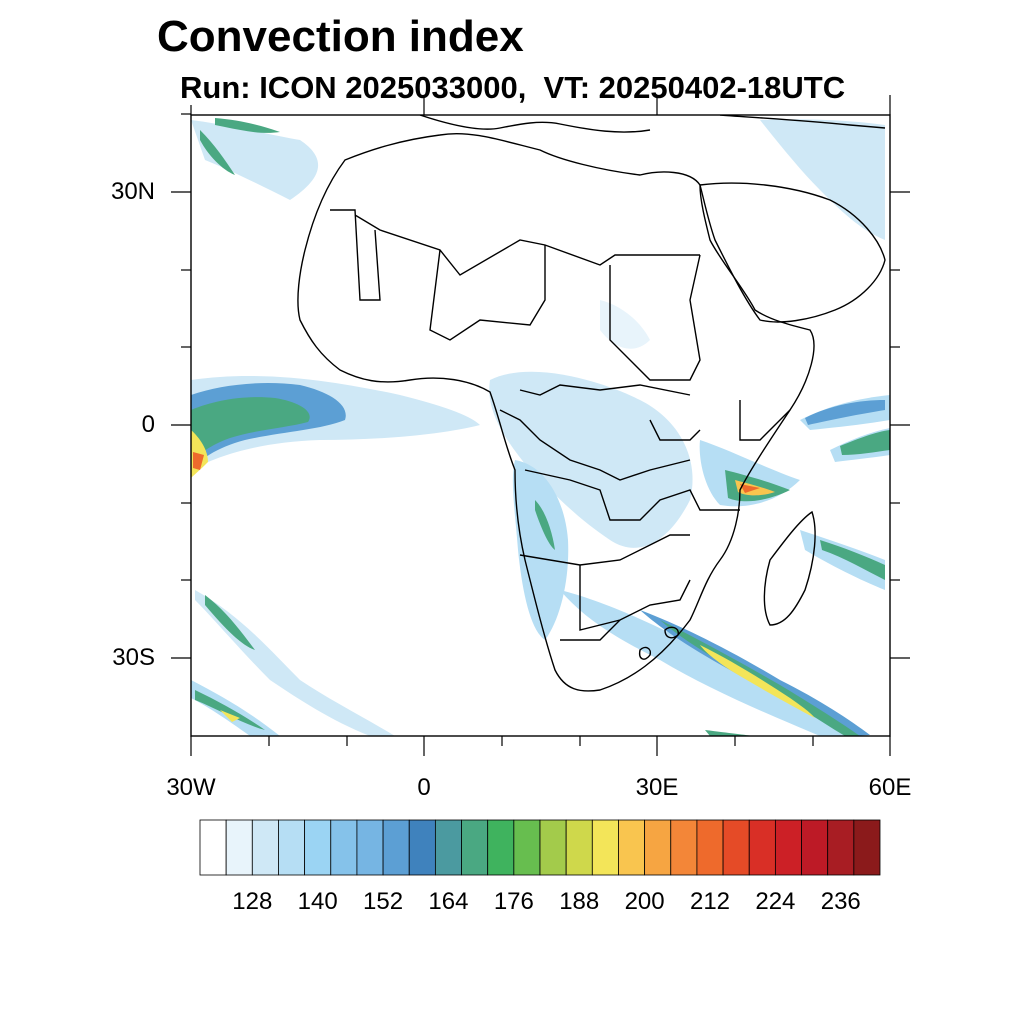 This screenshot has width=1024, height=1024. What do you see at coordinates (448, 901) in the screenshot?
I see `colorbar-tick-label: 164` at bounding box center [448, 901].